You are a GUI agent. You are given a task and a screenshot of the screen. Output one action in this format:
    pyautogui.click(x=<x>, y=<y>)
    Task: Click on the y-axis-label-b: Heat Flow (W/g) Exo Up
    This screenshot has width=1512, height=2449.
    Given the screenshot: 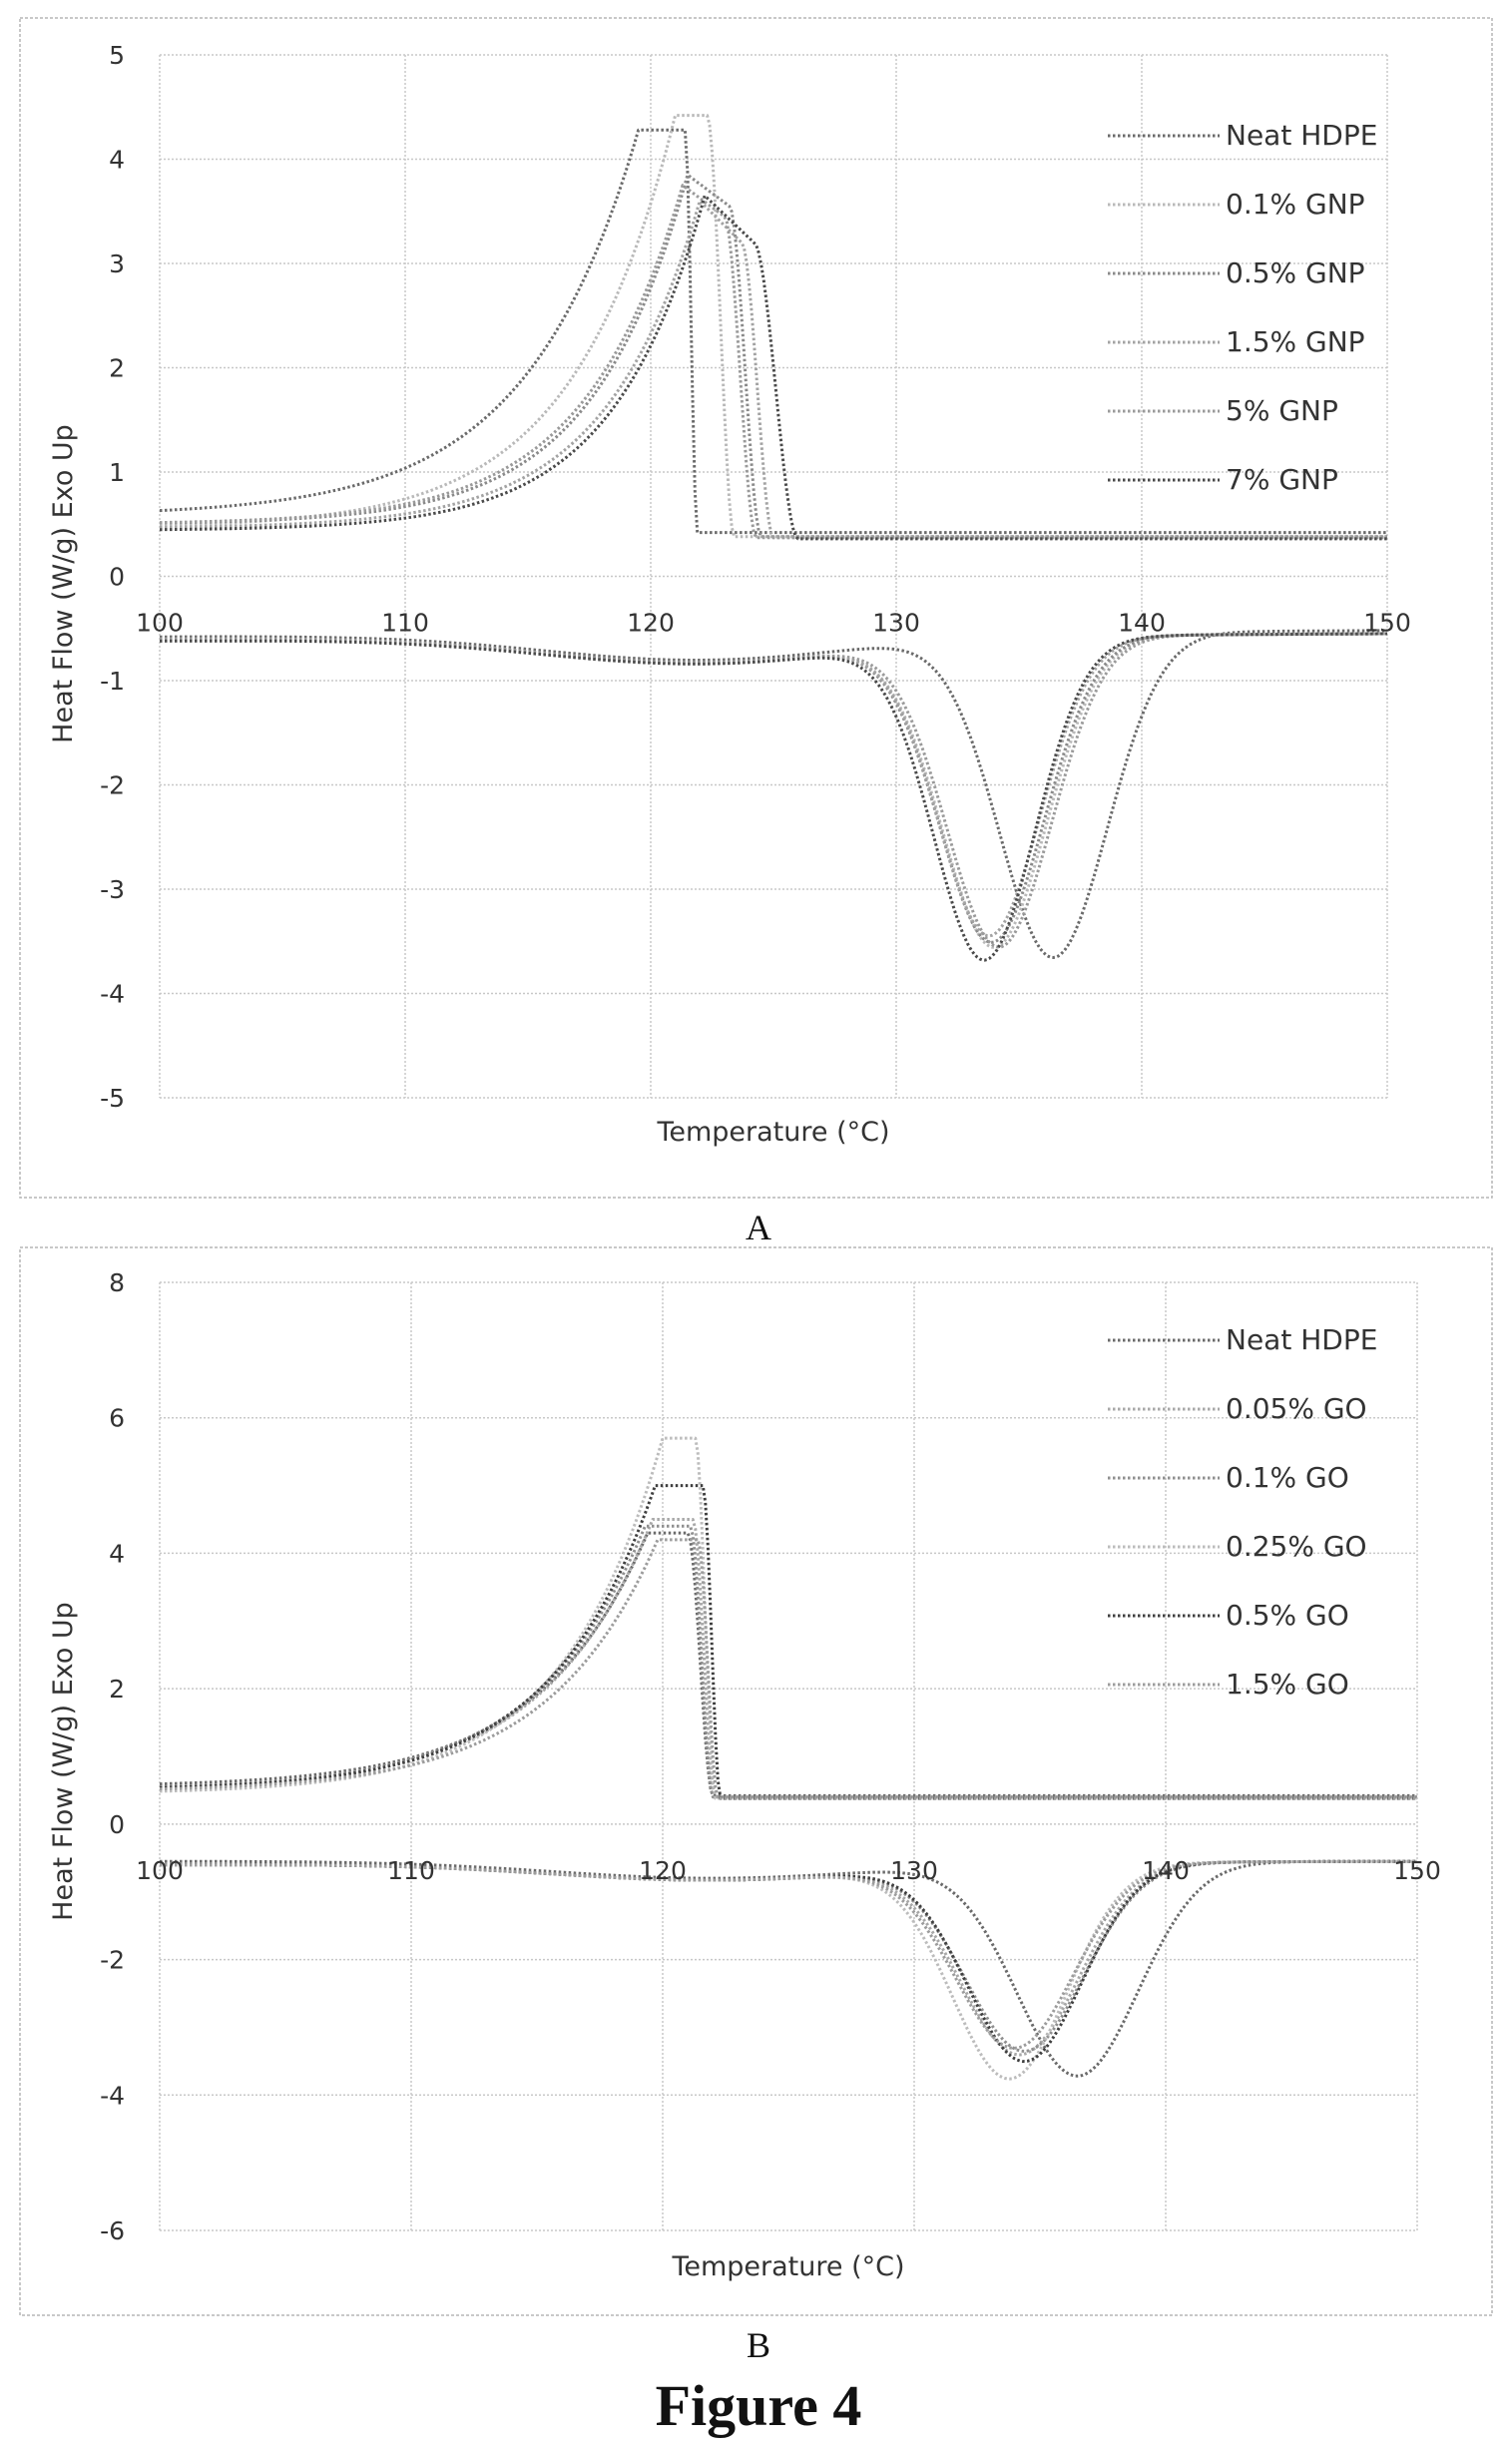 What is the action you would take?
    pyautogui.click(x=63, y=1761)
    